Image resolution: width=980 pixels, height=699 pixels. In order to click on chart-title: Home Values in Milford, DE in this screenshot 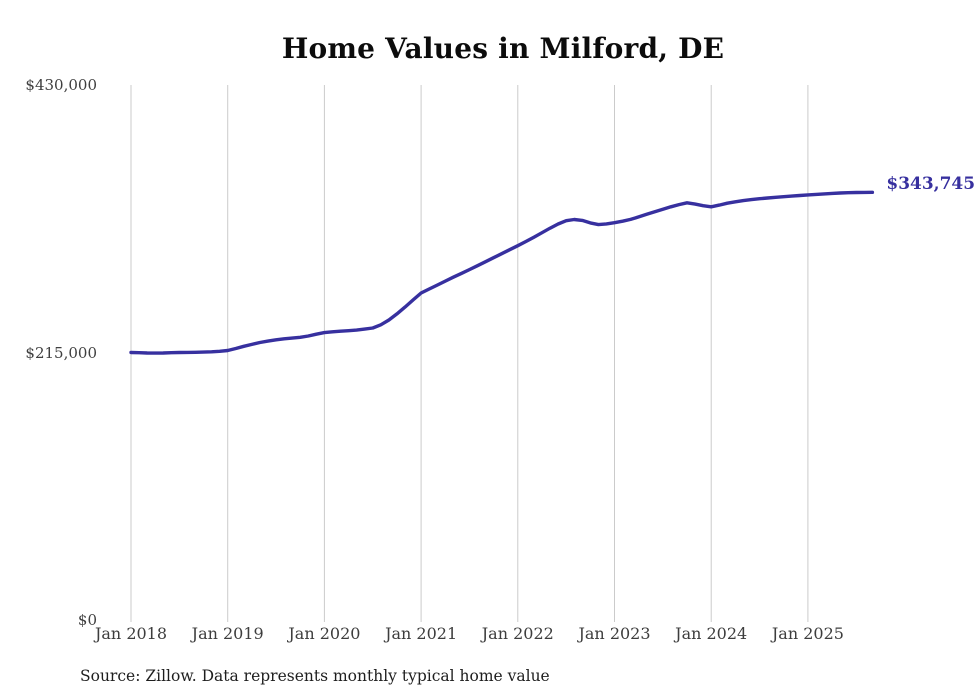, I will do `click(503, 48)`.